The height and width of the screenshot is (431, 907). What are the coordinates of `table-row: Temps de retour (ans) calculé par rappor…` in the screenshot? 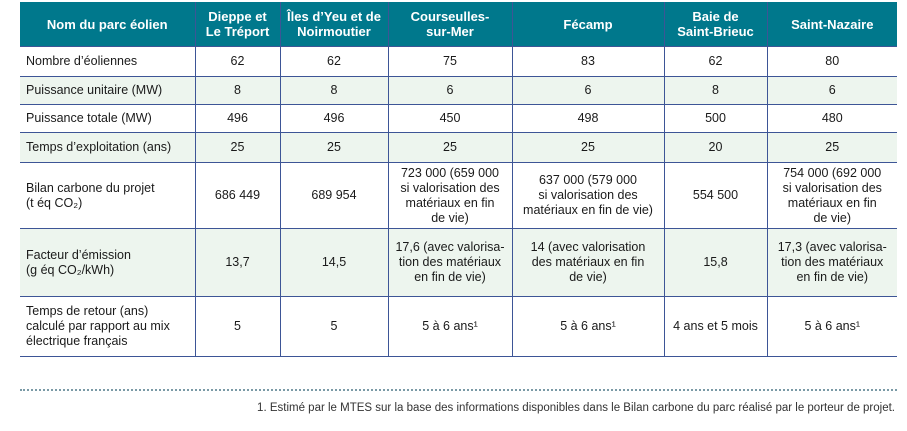 It's located at (458, 326).